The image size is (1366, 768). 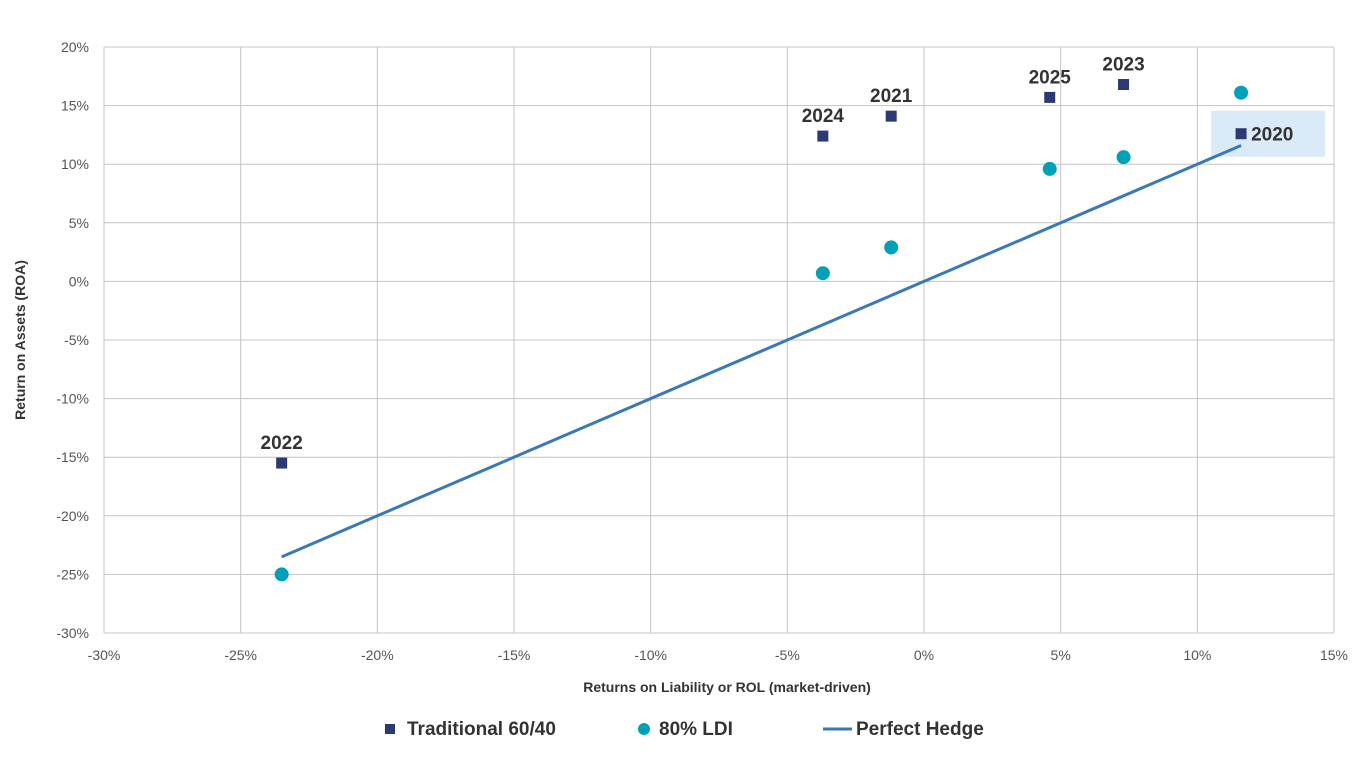 What do you see at coordinates (75, 47) in the screenshot?
I see `y-tick-label: 20%` at bounding box center [75, 47].